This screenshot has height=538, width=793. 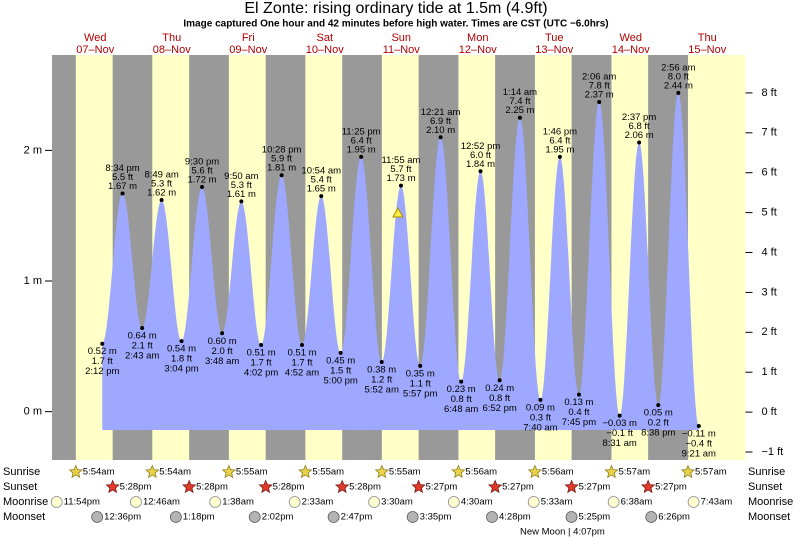 What do you see at coordinates (658, 433) in the screenshot?
I see `tide-time: 8:38 pm` at bounding box center [658, 433].